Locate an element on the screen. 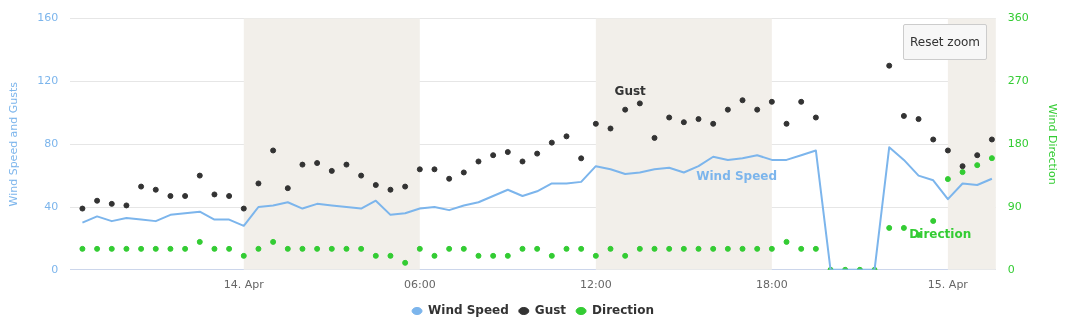  reset-zoom-button: Reset zoom is located at coordinates (945, 42).